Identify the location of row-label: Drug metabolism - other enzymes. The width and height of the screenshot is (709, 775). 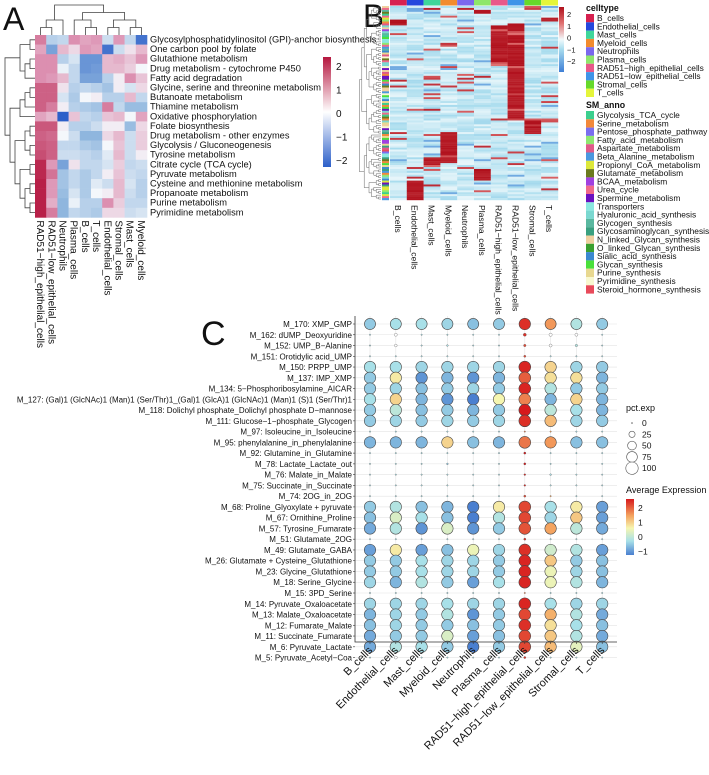
(220, 136).